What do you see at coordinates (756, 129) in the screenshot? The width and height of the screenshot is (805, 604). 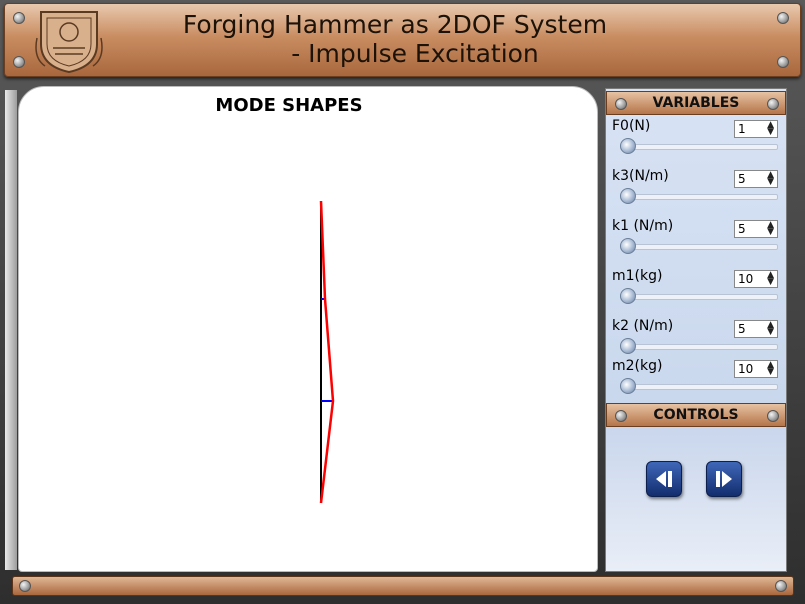 I see `f0-spinner: 1 ▲ ▼` at bounding box center [756, 129].